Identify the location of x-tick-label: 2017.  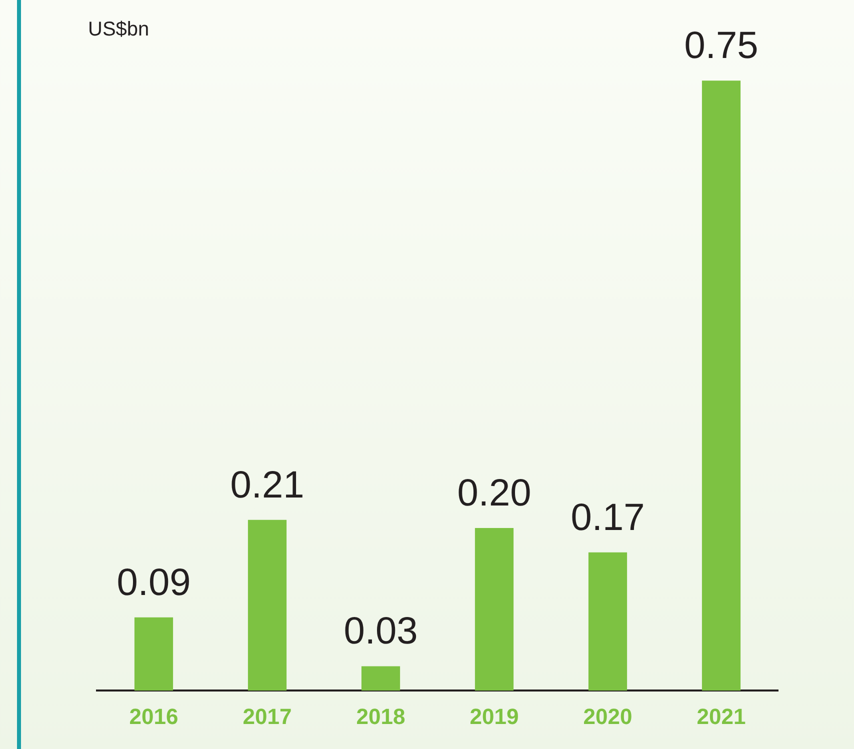
(267, 716).